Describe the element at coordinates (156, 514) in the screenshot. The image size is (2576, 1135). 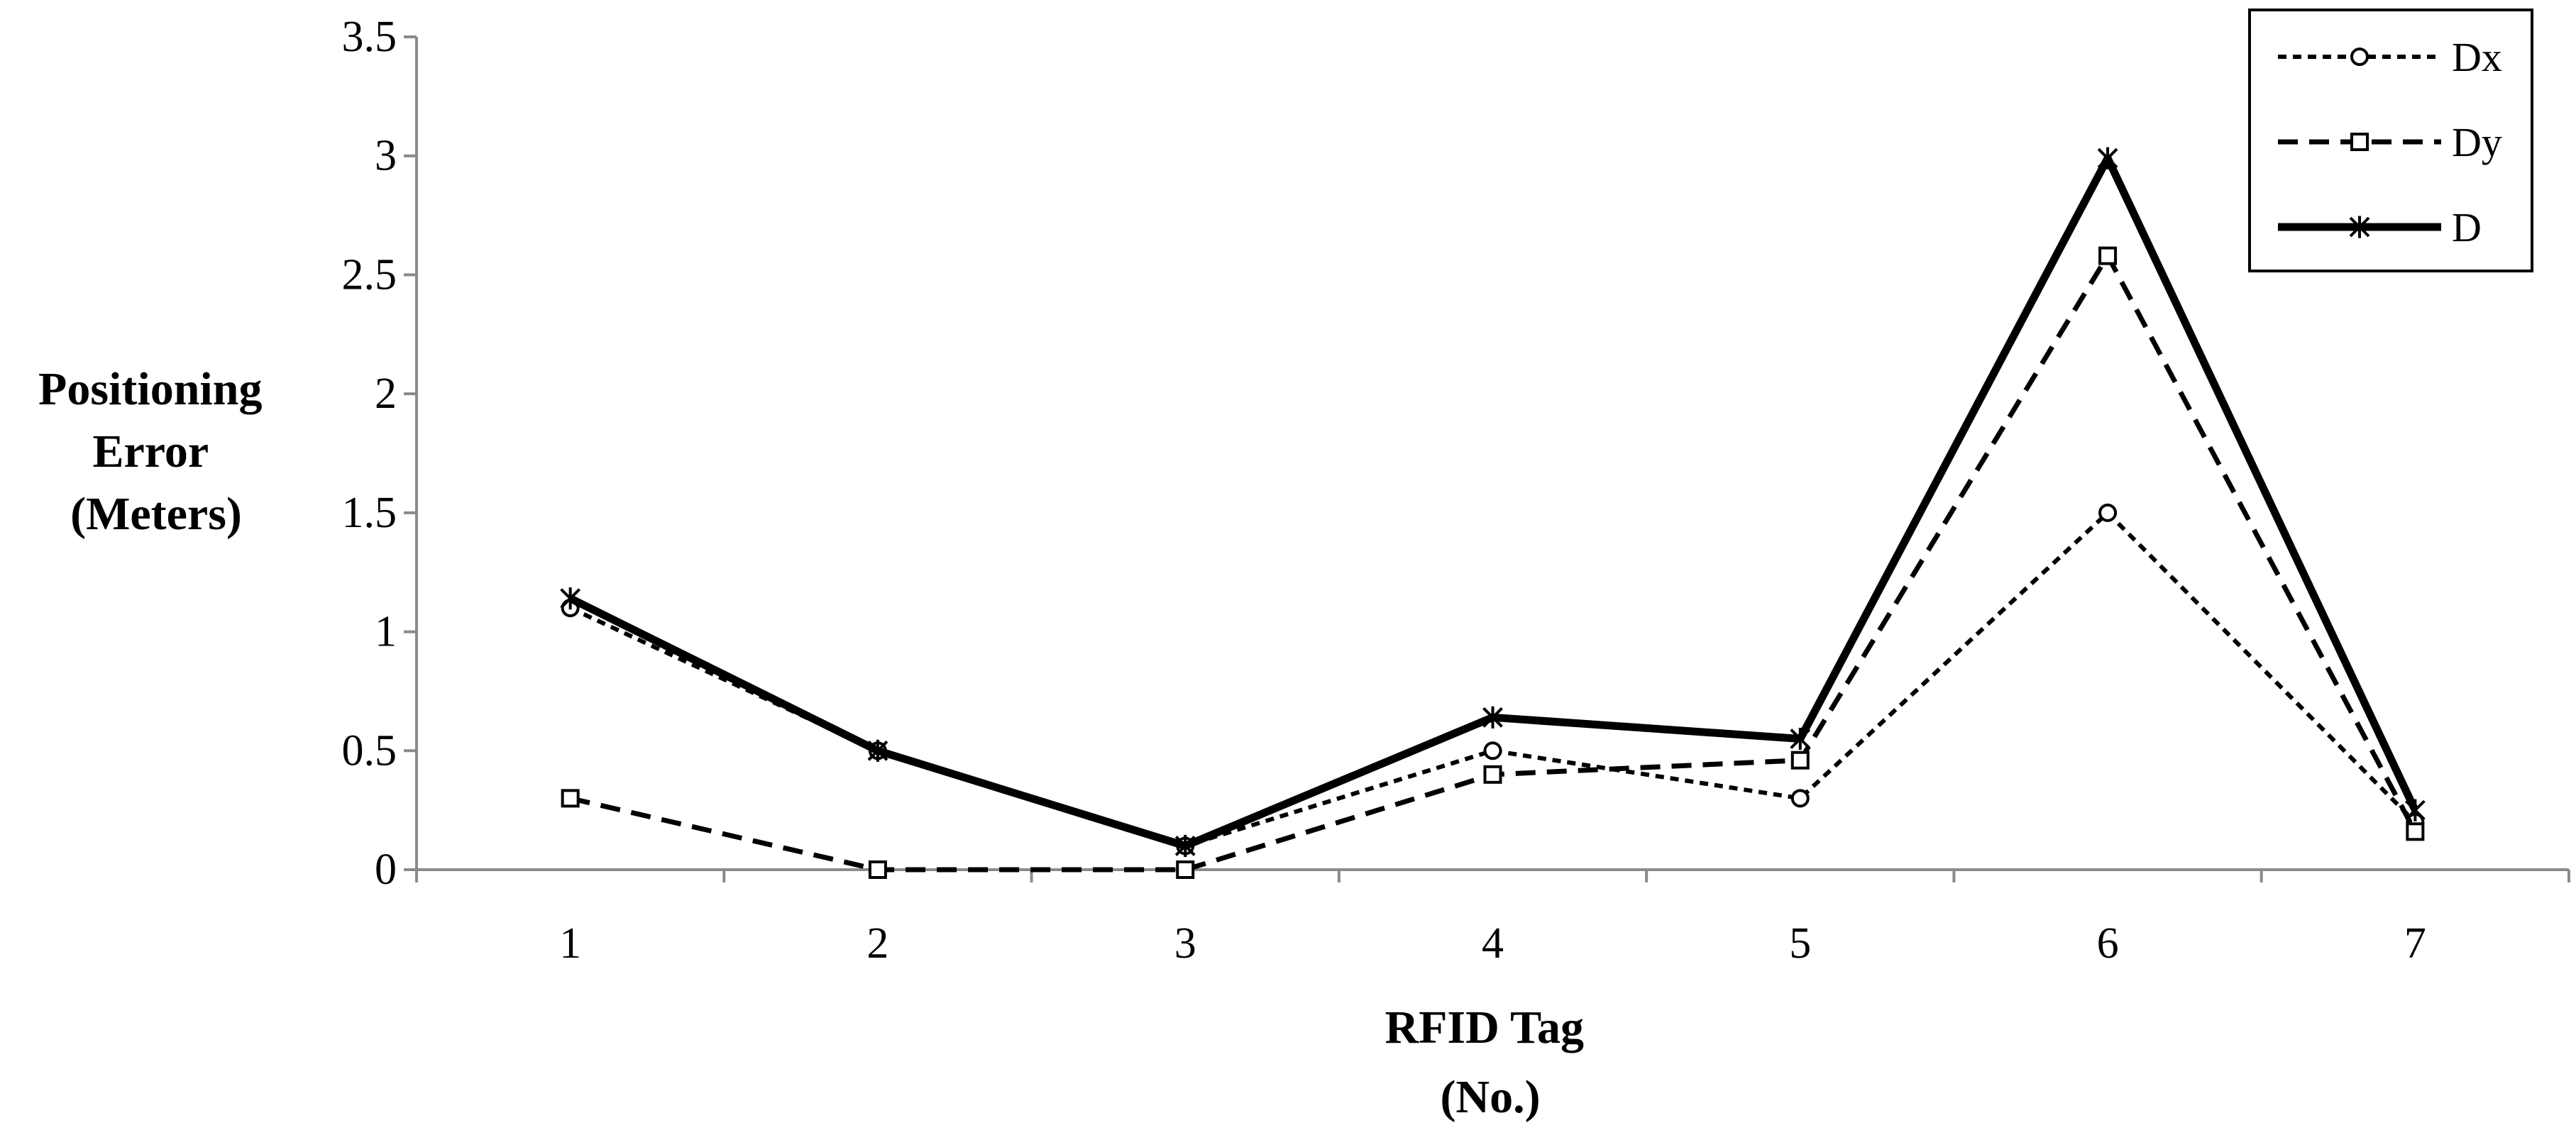
I see `y-axis-title-line-3: (Meters)` at that location.